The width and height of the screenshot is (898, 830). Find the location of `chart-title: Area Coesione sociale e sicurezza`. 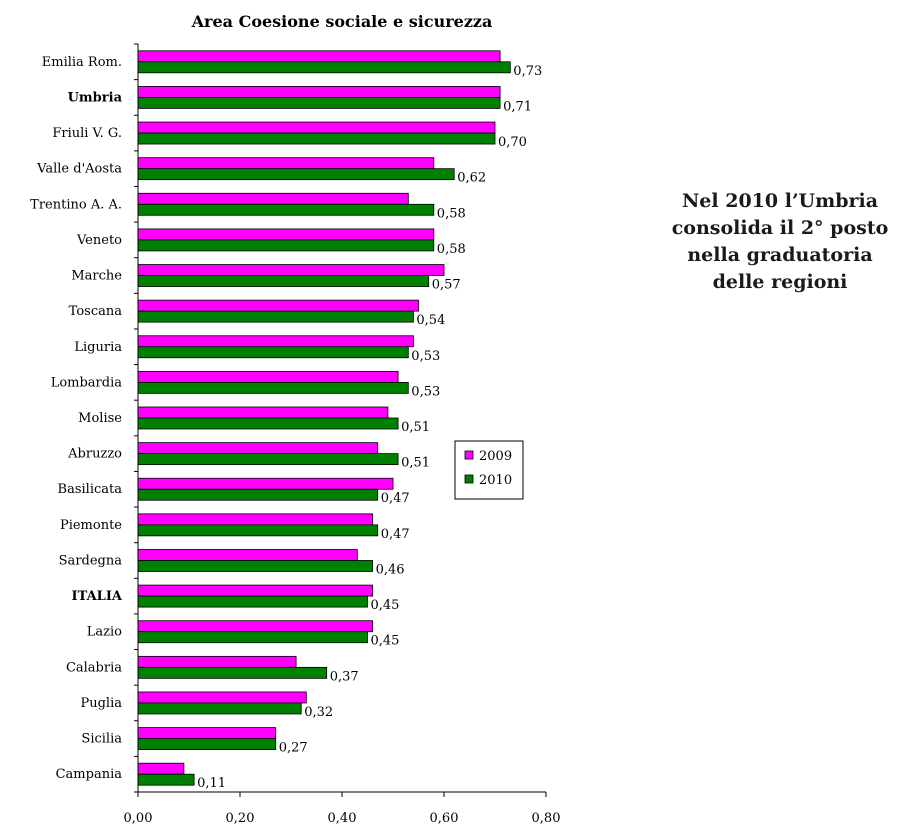

chart-title: Area Coesione sociale e sicurezza is located at coordinates (342, 21).